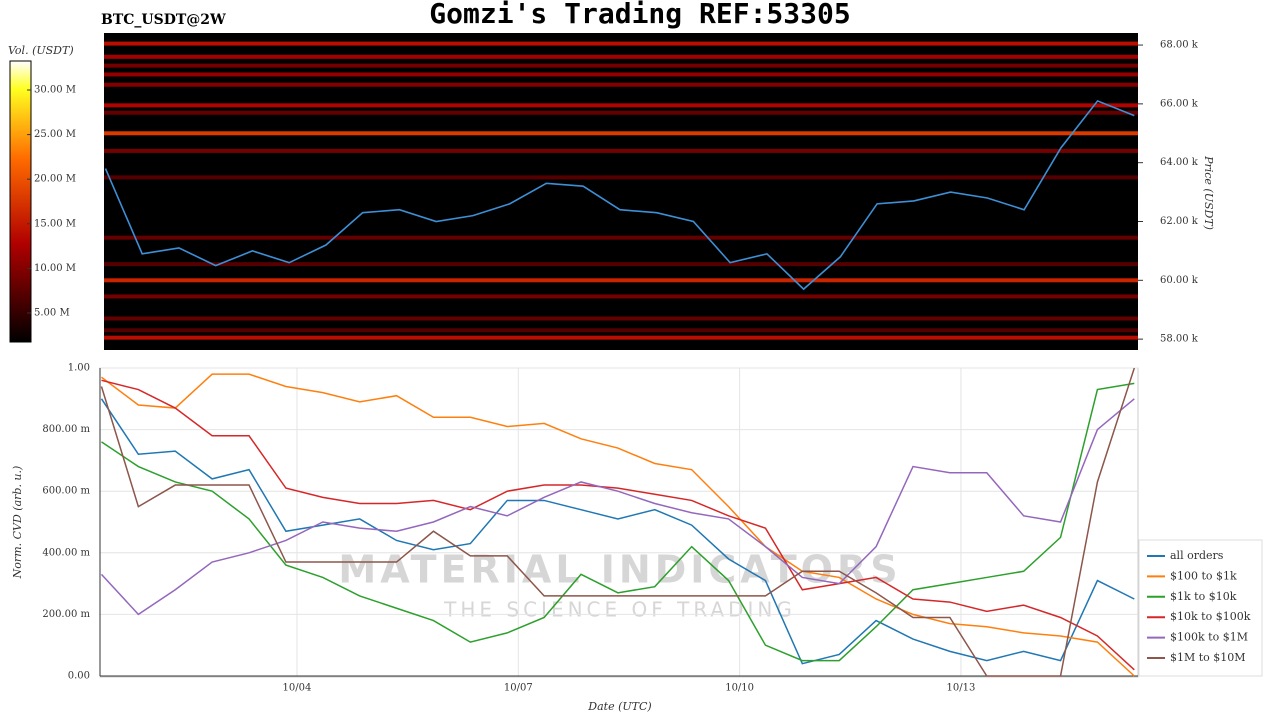  I want to click on y-tick-label: 1.00, so click(79, 368).